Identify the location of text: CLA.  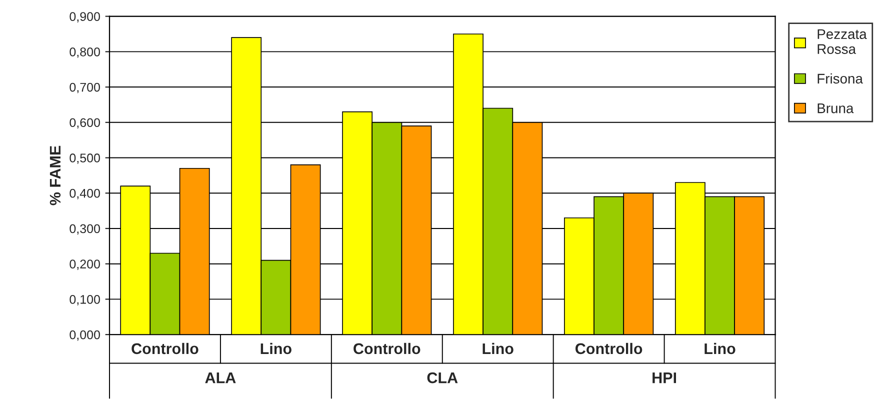
(442, 378).